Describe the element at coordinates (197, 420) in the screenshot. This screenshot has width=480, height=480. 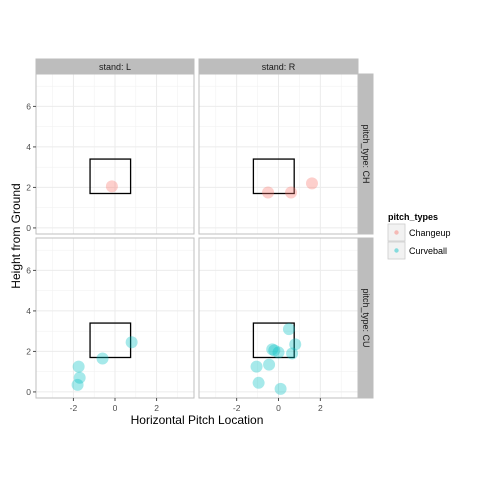
I see `x-axis-title: Horizontal Pitch Location` at that location.